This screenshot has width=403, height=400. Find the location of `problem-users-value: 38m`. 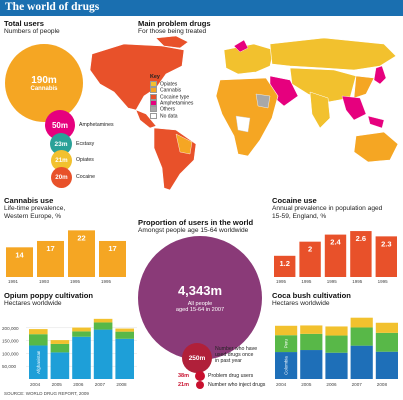

problem-users-value: 38m is located at coordinates (184, 376).